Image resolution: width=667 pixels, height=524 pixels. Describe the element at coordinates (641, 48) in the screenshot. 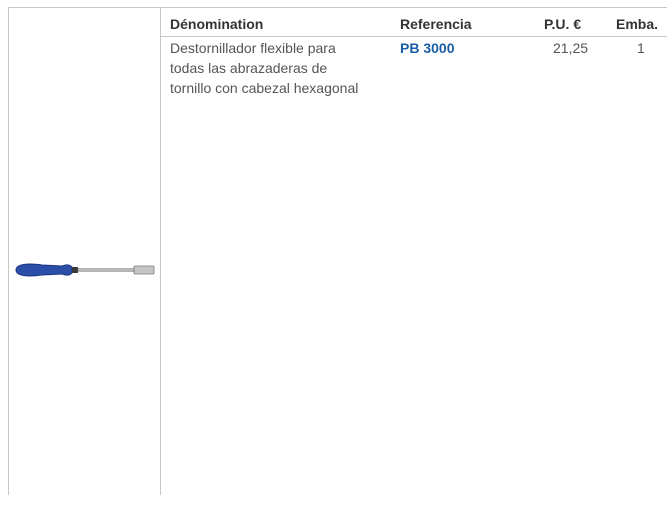

I see `pack: 1` at that location.